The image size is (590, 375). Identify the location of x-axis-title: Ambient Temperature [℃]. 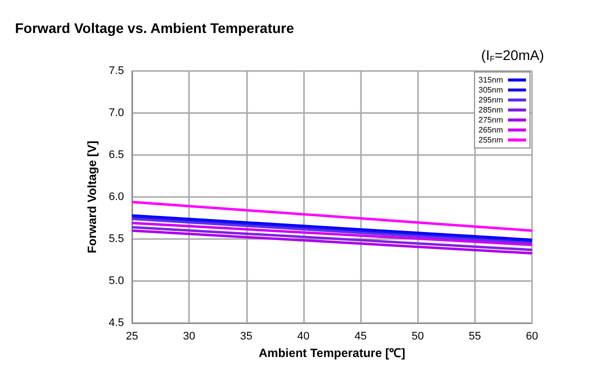
(332, 353).